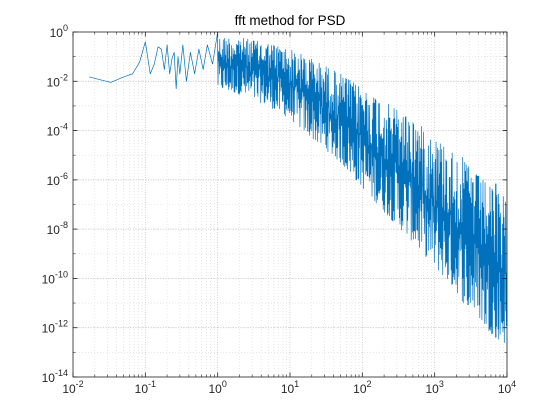 This screenshot has height=420, width=560. Describe the element at coordinates (57, 179) in the screenshot. I see `y-tick-label: 10⁻⁶` at that location.